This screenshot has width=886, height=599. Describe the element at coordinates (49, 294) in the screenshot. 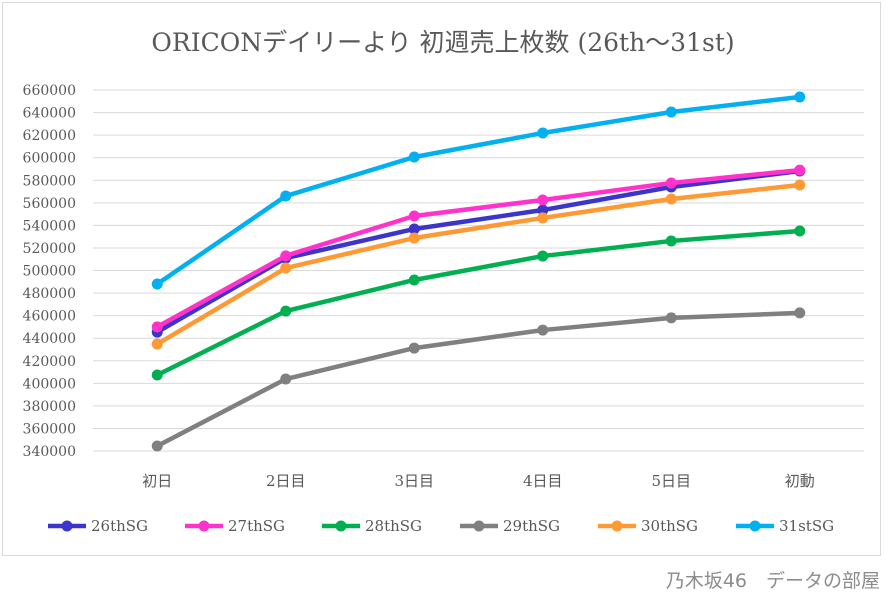

I see `y-tick-label: 480000` at that location.